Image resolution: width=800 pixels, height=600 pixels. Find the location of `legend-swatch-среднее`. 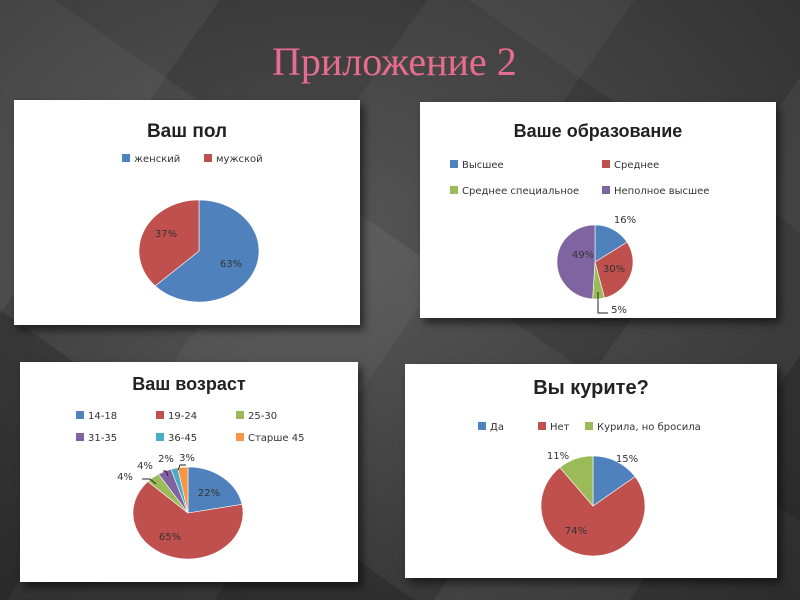

legend-swatch-среднее is located at coordinates (606, 164).